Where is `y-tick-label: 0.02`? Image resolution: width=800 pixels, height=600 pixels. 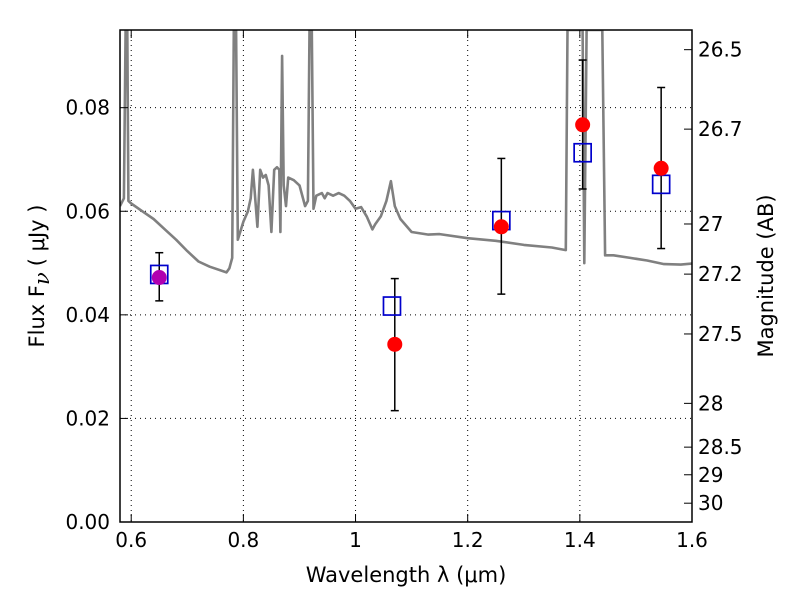
y-tick-label: 0.02 is located at coordinates (87, 418).